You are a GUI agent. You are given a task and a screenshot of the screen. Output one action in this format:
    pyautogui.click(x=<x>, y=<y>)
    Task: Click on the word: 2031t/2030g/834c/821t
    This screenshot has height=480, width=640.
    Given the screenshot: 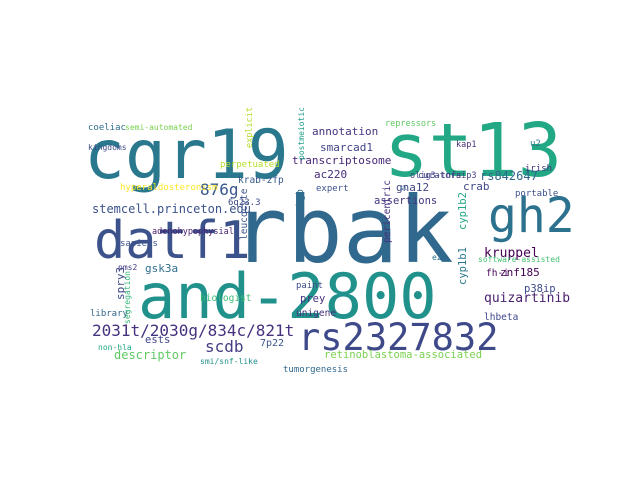 What is the action you would take?
    pyautogui.click(x=193, y=330)
    